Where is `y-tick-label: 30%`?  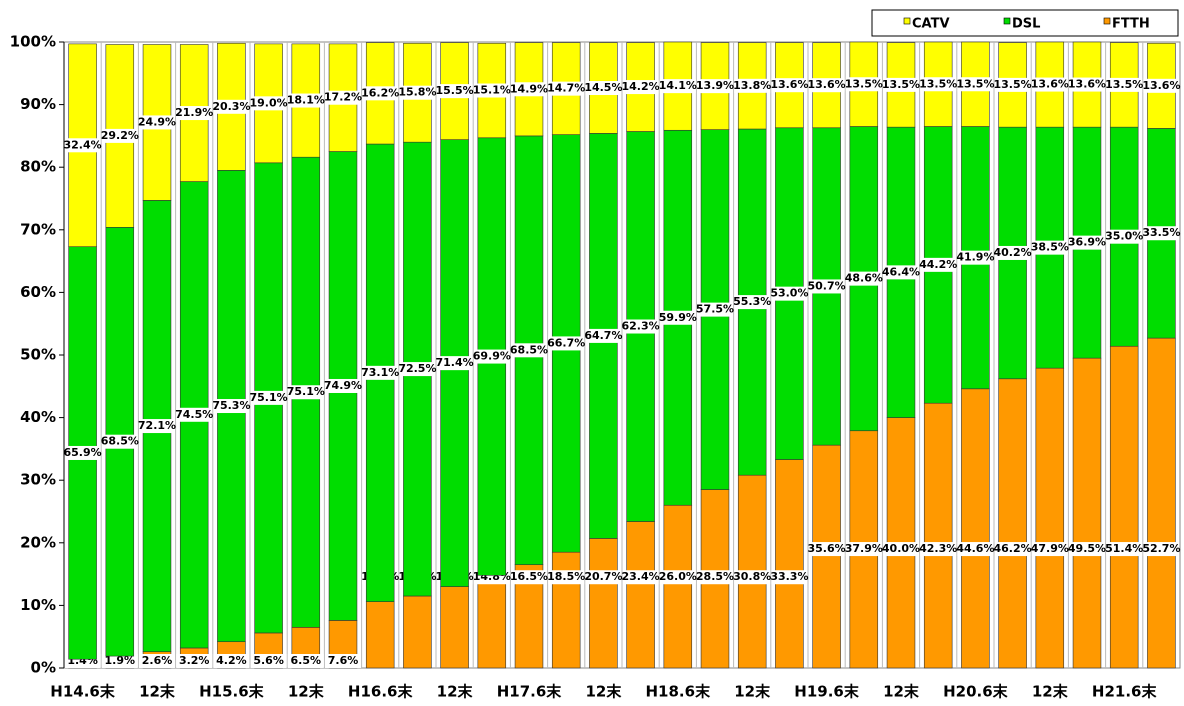
y-tick-label: 30% is located at coordinates (38, 480).